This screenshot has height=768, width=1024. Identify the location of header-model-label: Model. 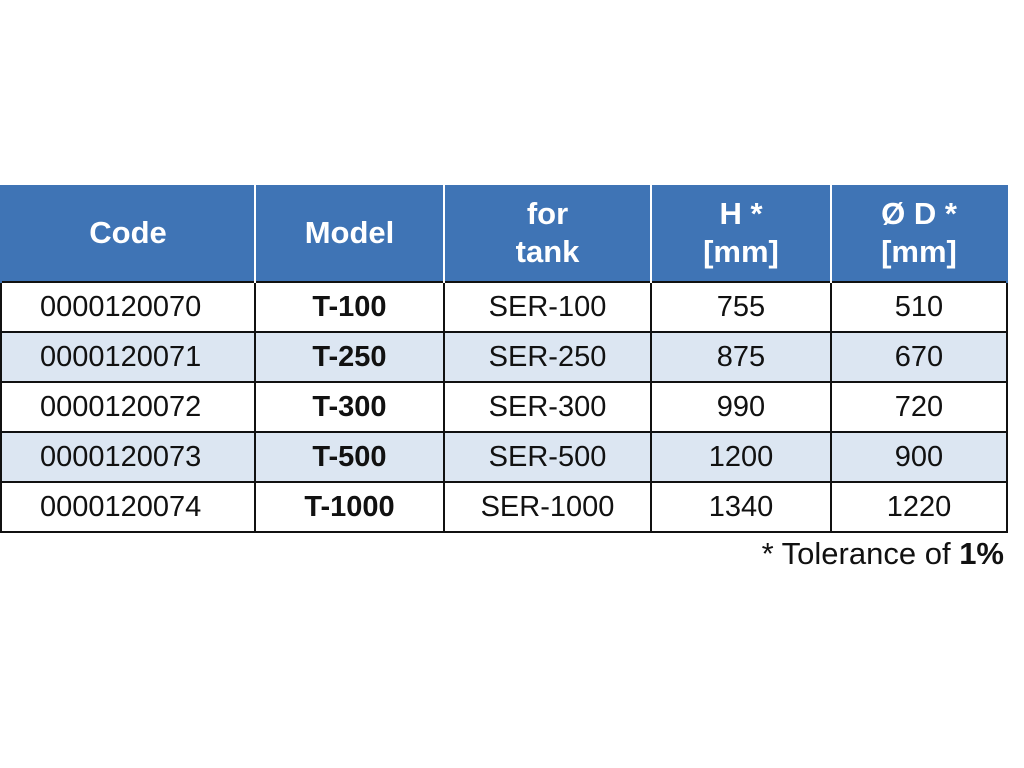
(349, 232).